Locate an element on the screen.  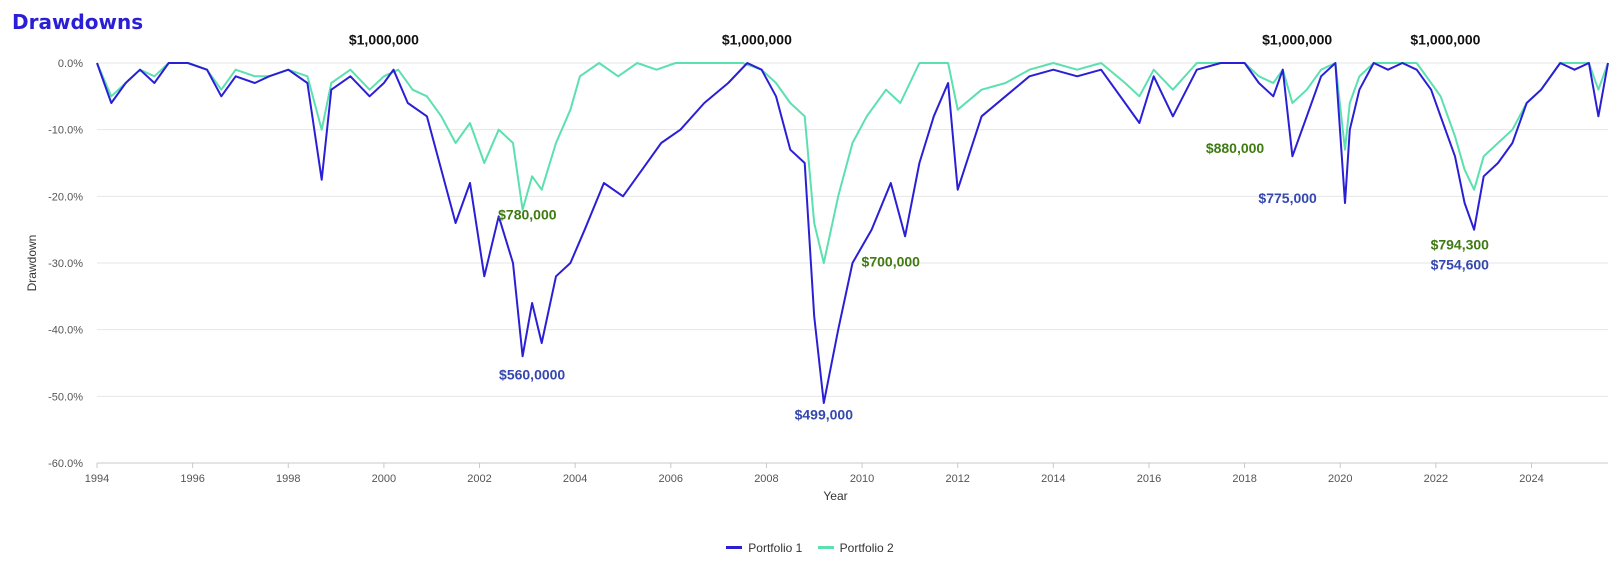
y-tick-label: 0.0% is located at coordinates (70, 64).